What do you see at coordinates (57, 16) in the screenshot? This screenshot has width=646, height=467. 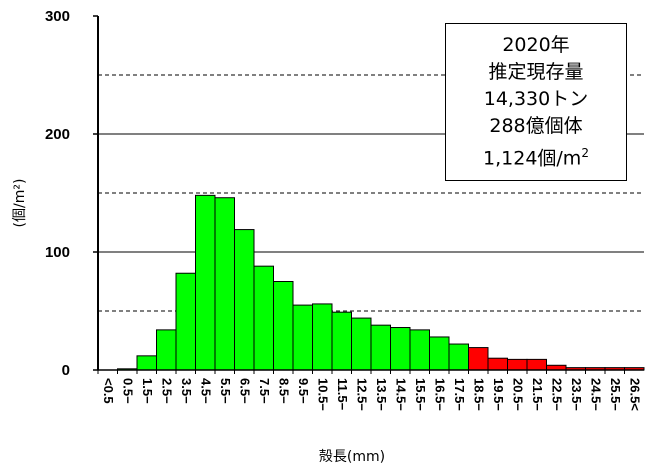 I see `y-tick-label: 300` at bounding box center [57, 16].